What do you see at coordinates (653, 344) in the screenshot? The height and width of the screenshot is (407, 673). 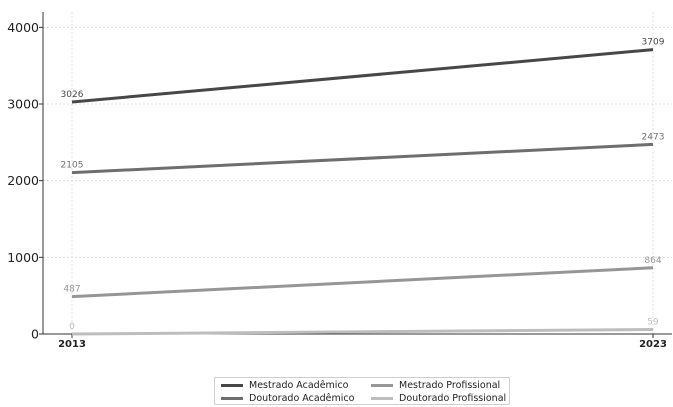 I see `x-tick-label: 2023` at bounding box center [653, 344].